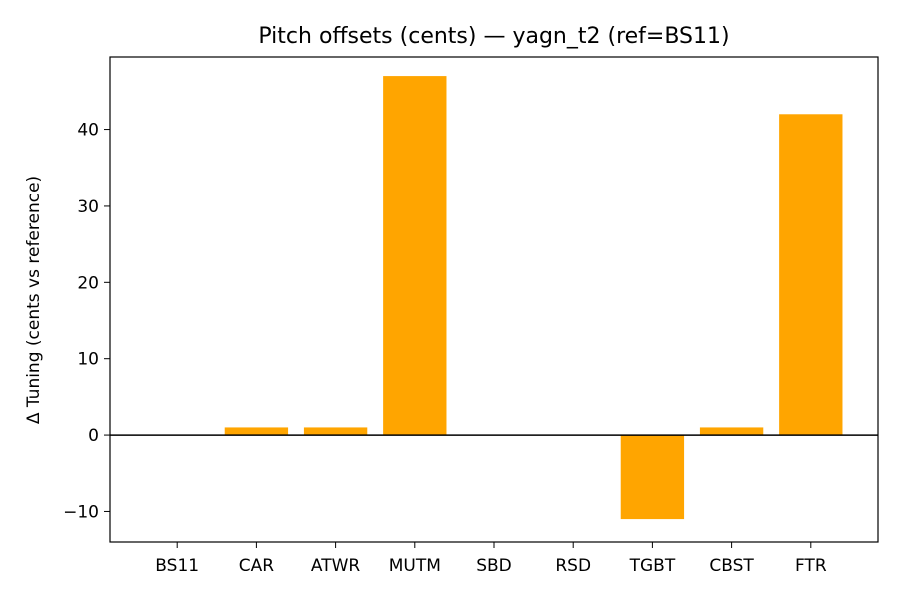  I want to click on x-axis: BS11 CAR ATWR MUTM SBD RSD TGBT CBST FTR, so click(491, 559).